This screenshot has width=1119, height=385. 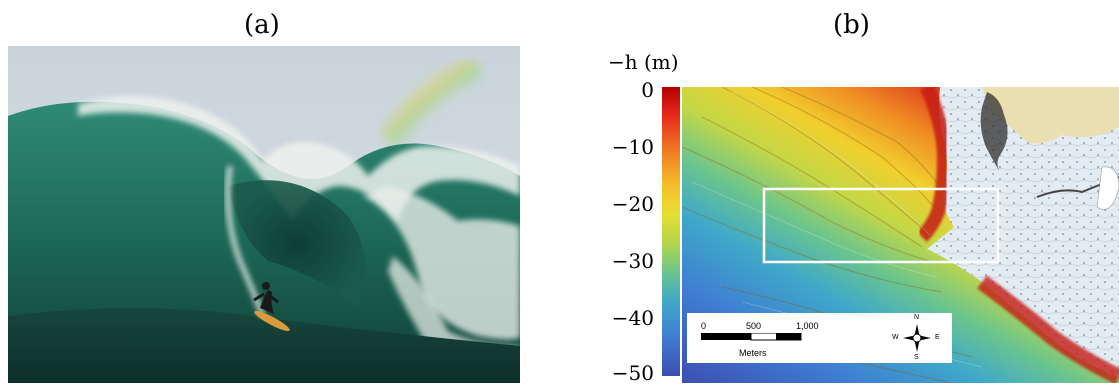 I want to click on scale-bar-box: 0 500 1,000 Meters N S E W, so click(x=819, y=338).